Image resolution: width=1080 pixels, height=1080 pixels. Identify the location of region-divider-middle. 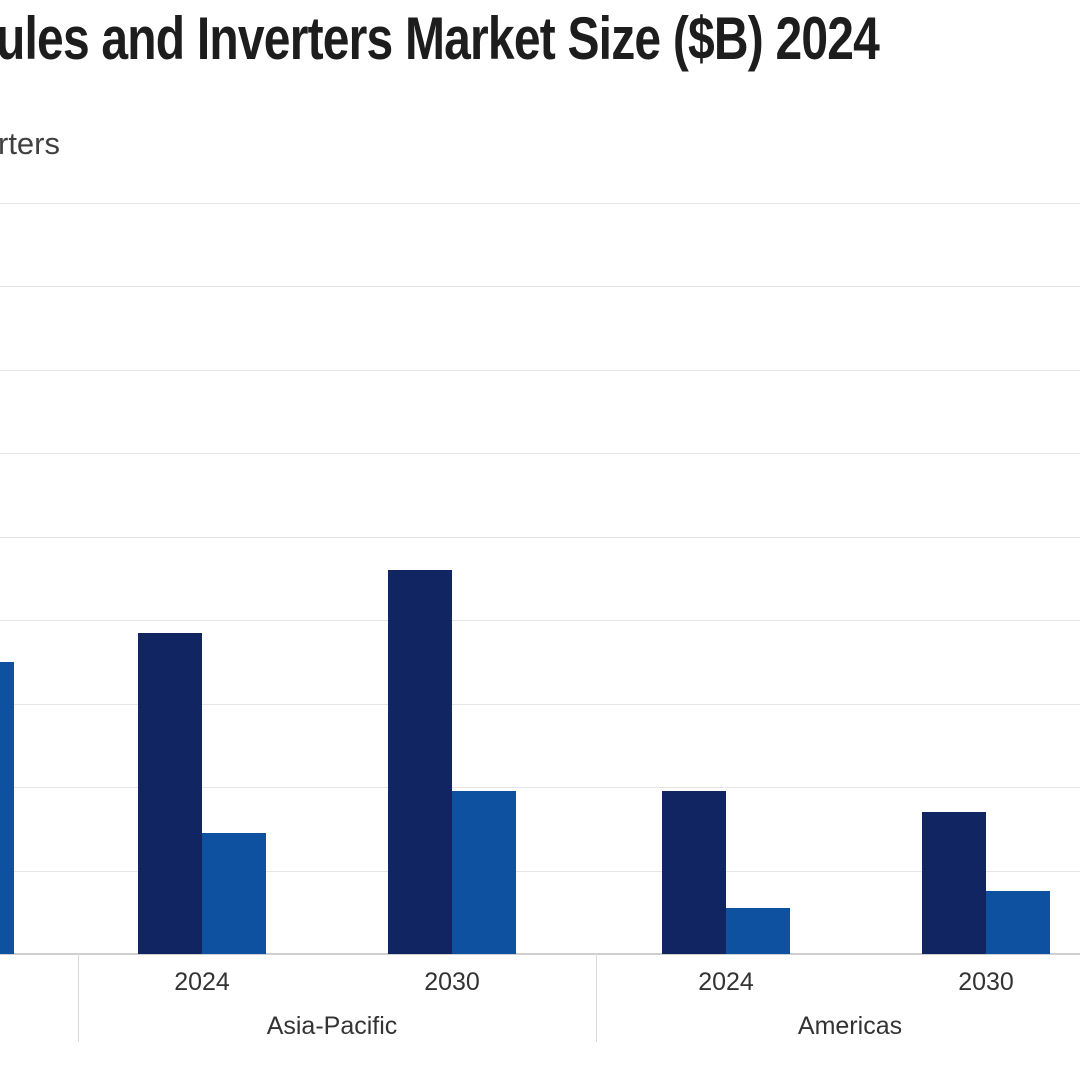
(596, 998).